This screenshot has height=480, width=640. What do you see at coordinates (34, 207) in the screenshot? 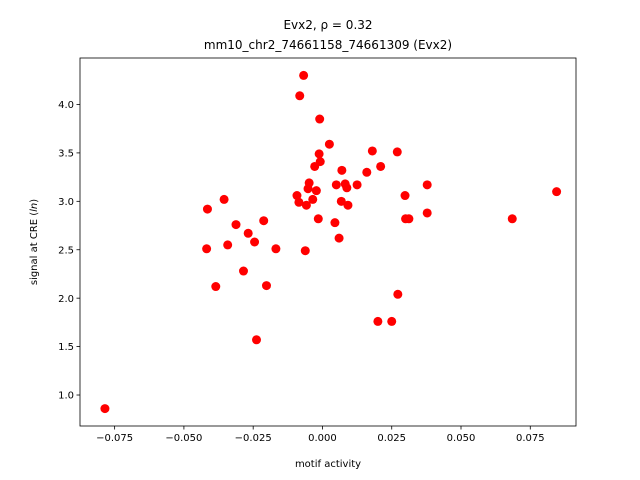
I see `y-axis-label-italic: ln` at bounding box center [34, 207].